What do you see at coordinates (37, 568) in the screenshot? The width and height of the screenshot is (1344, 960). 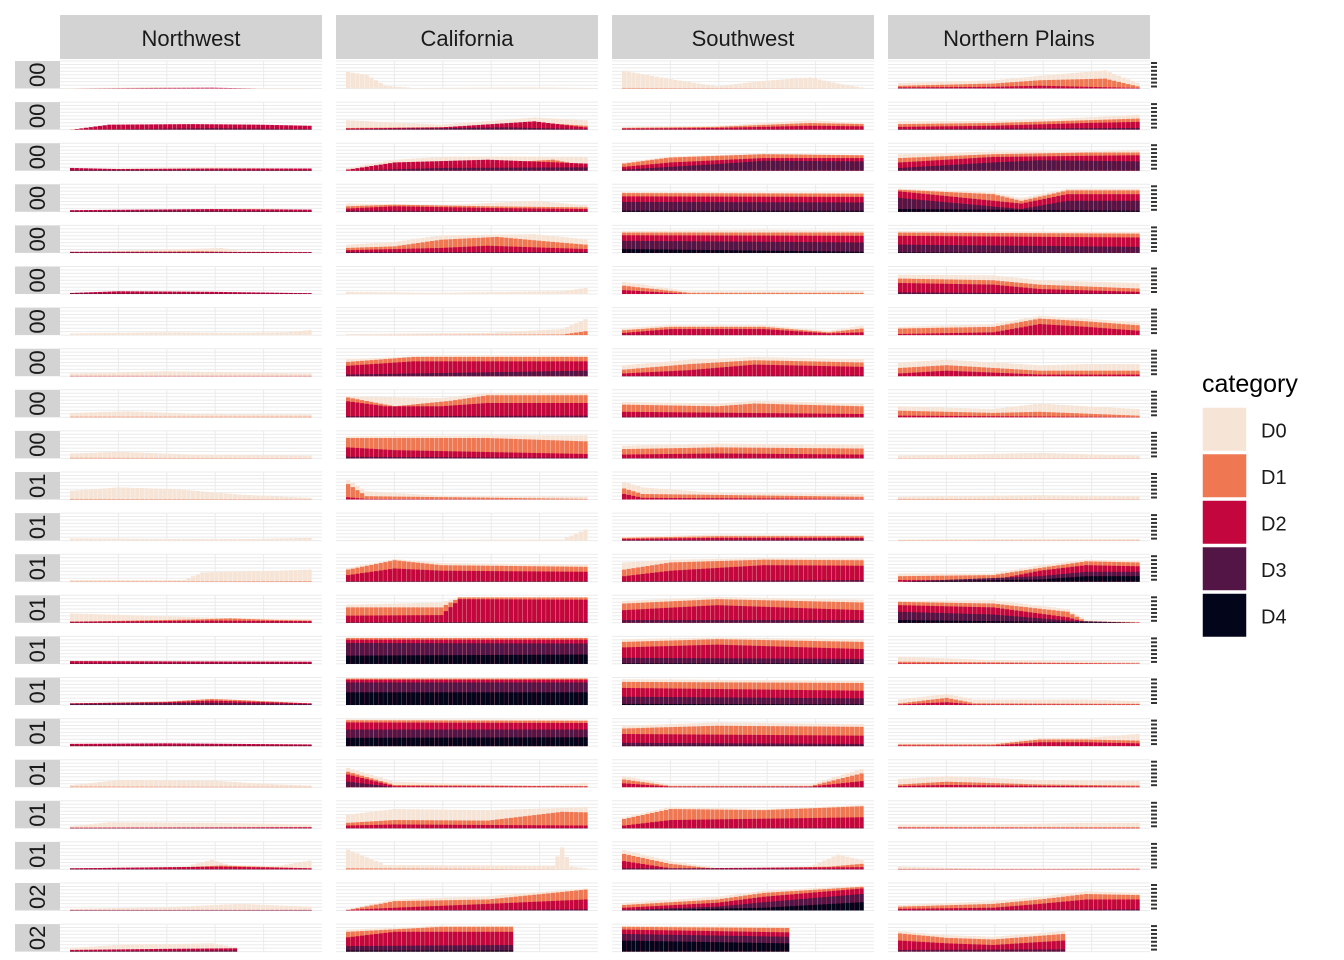 I see `row-strip` at bounding box center [37, 568].